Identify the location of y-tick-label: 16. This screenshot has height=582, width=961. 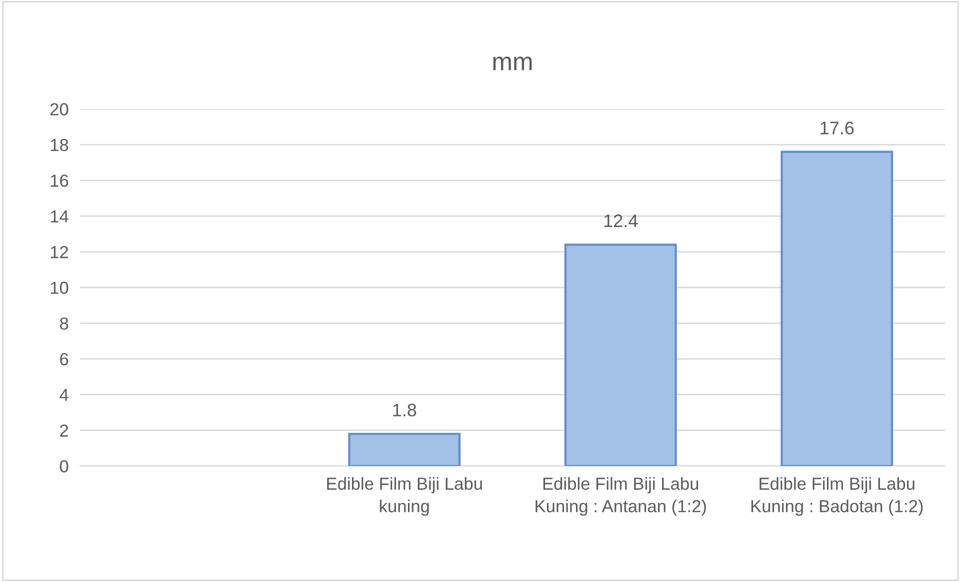
(59, 180).